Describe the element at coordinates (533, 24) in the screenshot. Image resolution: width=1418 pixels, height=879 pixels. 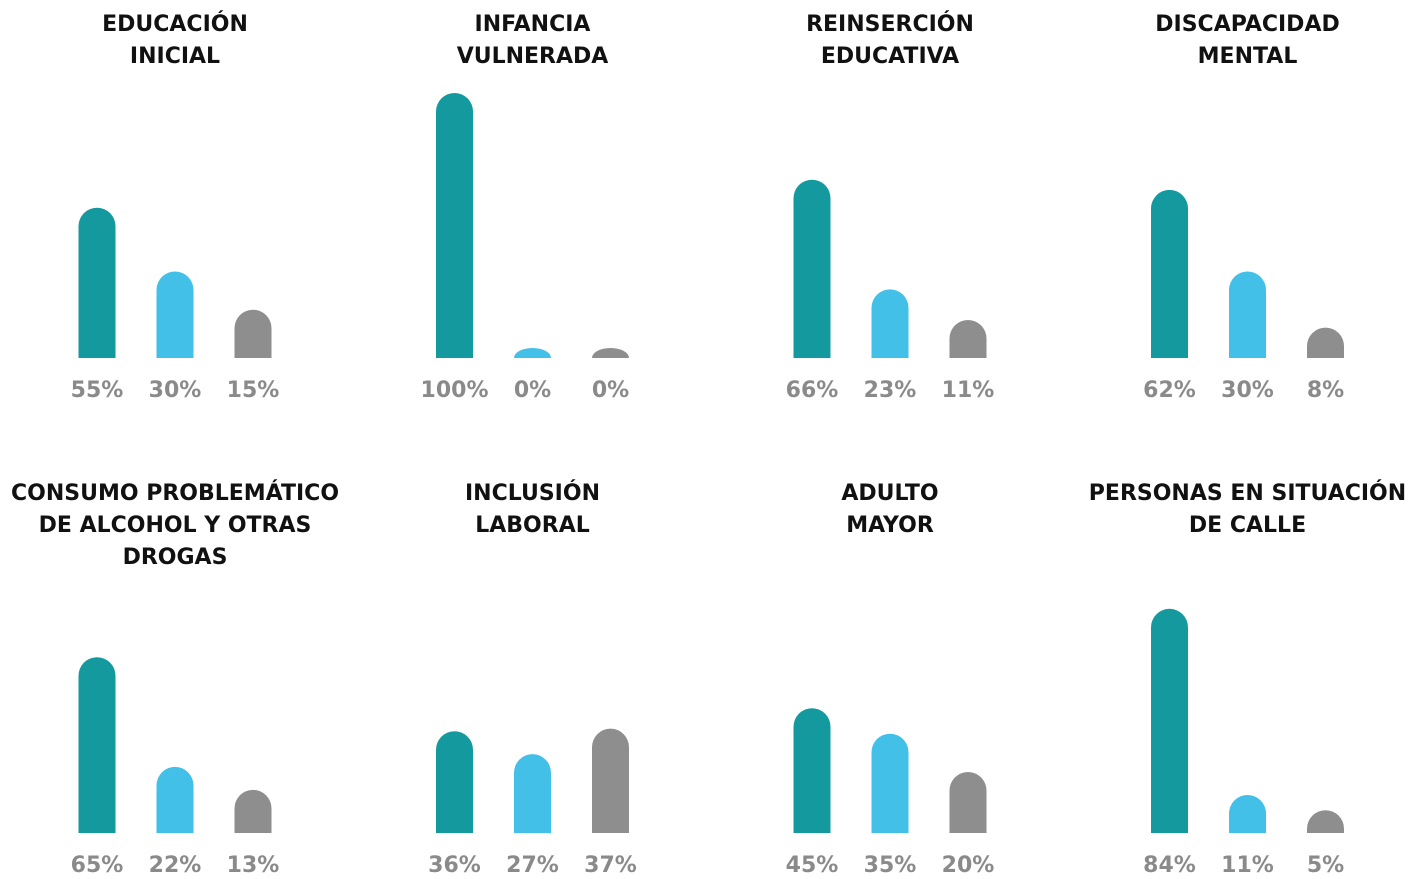
I see `chart-title: INFANCIA` at that location.